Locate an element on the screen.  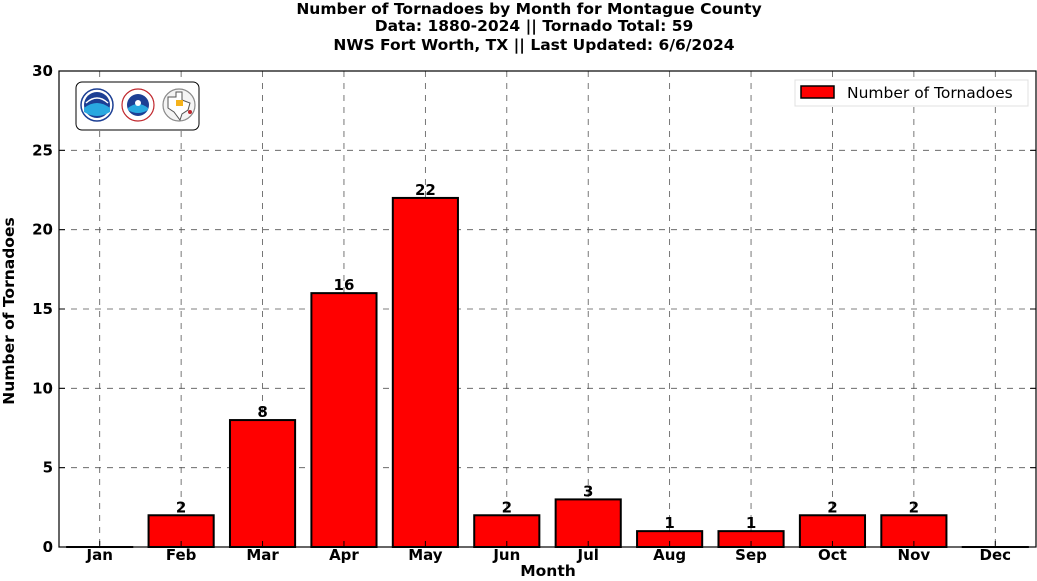
chart-subtitle-1: Data: 1880-2024 || Tornado Total: 59 is located at coordinates (534, 26).